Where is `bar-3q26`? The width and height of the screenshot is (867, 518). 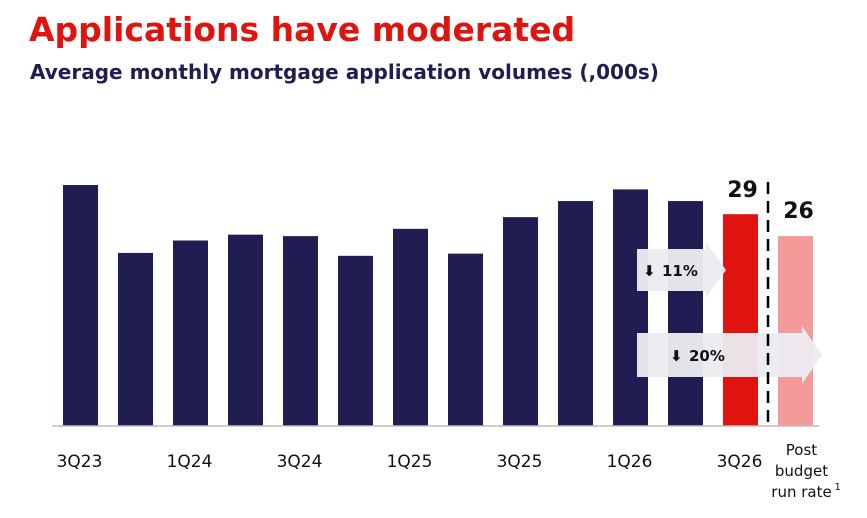 bar-3q26 is located at coordinates (740, 320).